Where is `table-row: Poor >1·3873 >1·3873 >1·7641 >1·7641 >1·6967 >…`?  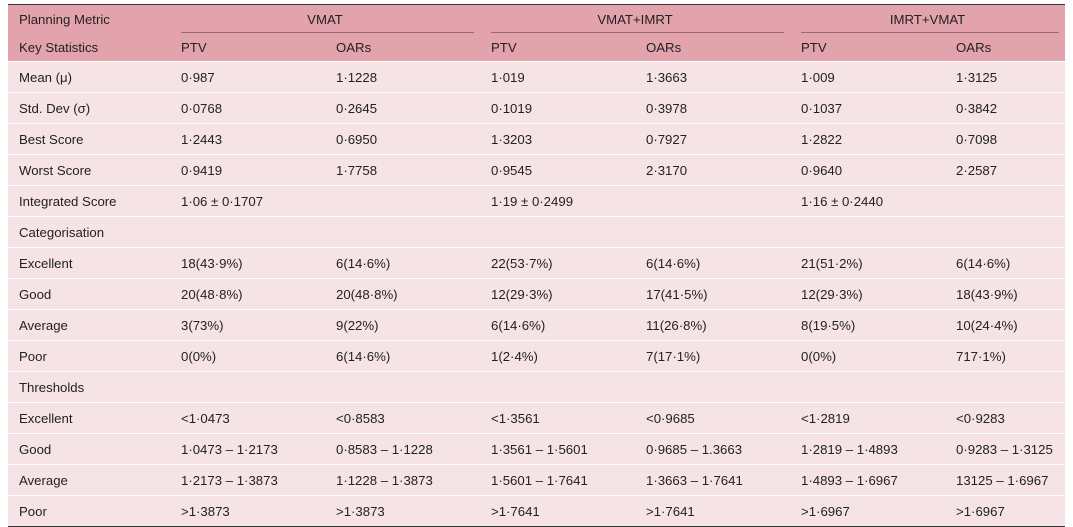 table-row: Poor >1·3873 >1·3873 >1·7641 >1·7641 >1·6967 >… is located at coordinates (537, 511).